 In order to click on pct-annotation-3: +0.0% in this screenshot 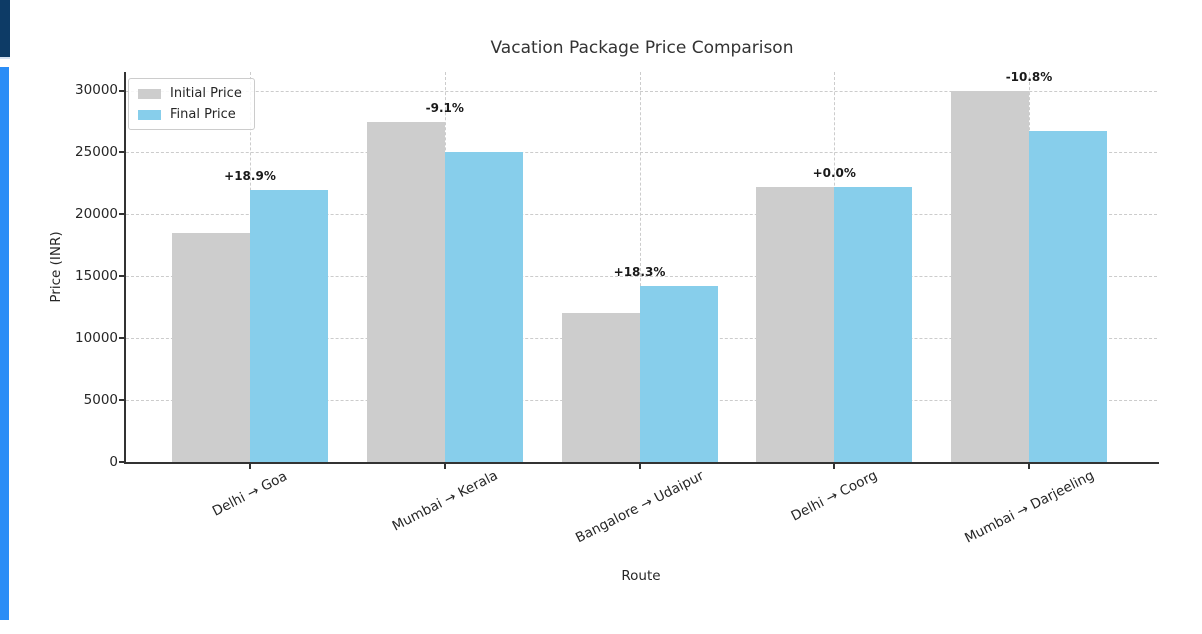, I will do `click(834, 172)`.